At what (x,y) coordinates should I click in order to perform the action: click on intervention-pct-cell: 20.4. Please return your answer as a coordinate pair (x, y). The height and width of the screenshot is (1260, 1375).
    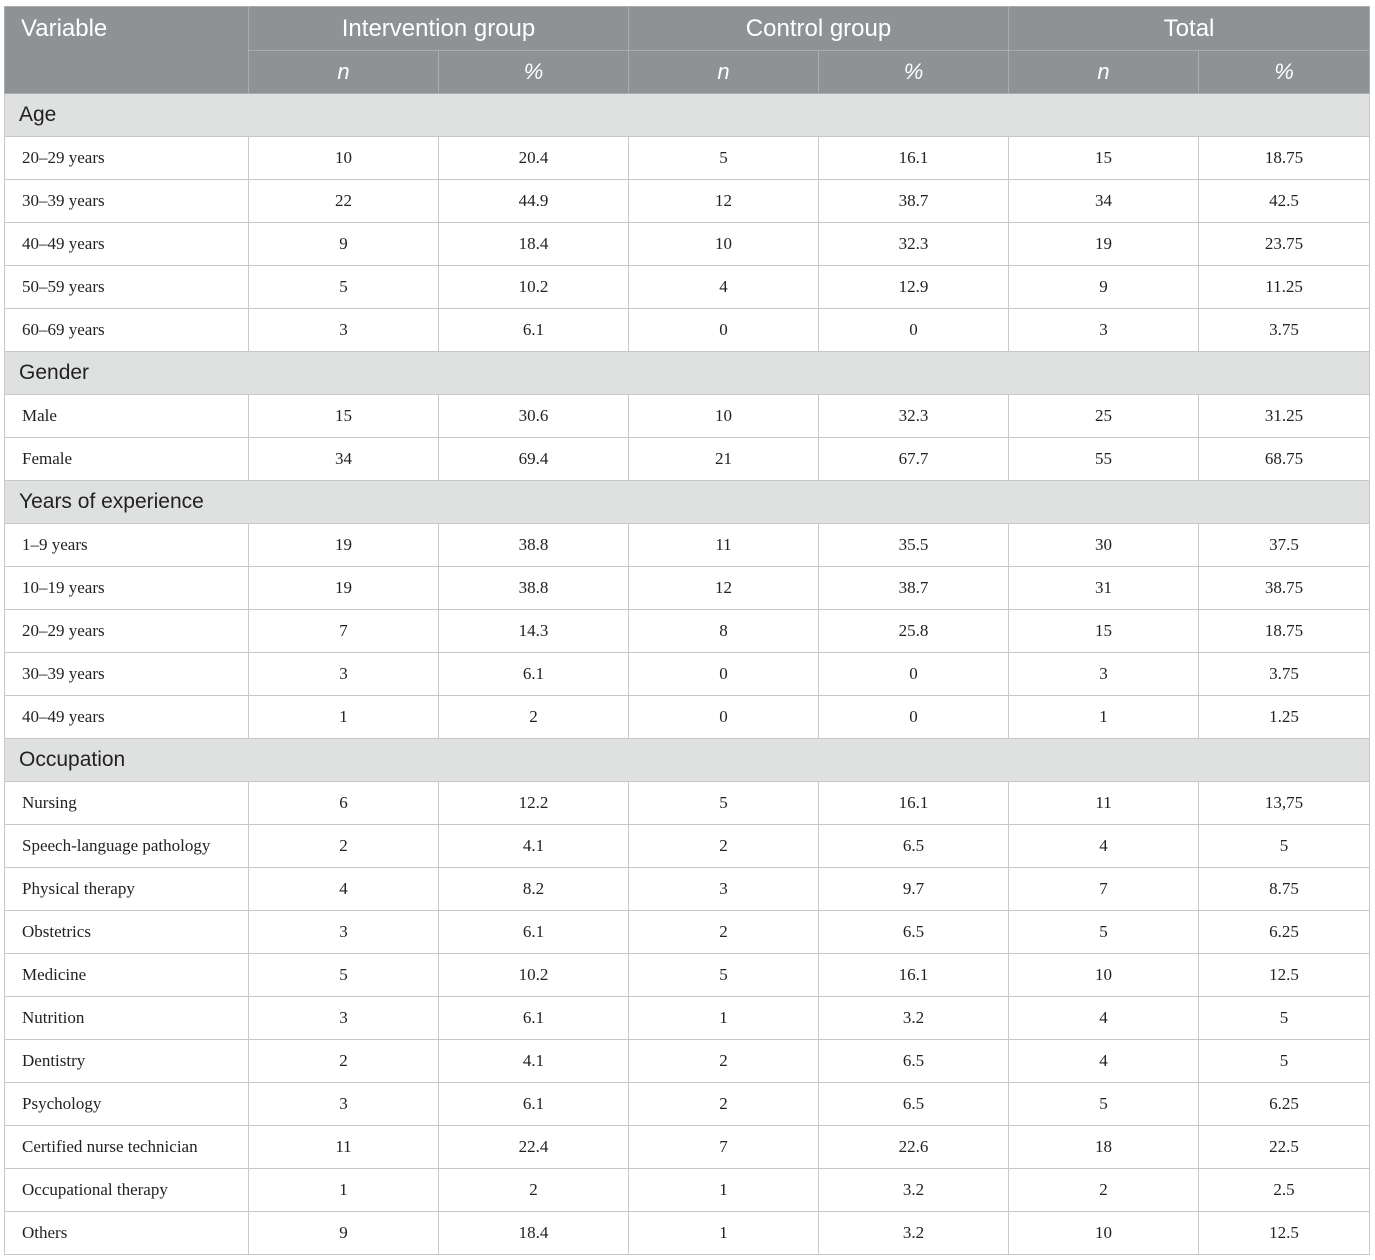
    Looking at the image, I should click on (533, 158).